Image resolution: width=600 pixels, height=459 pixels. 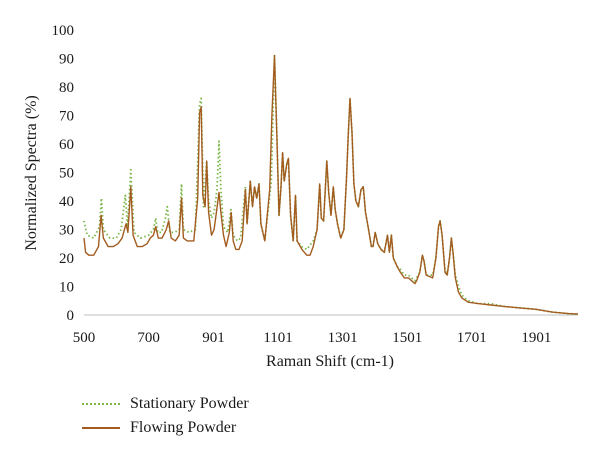 What do you see at coordinates (101, 404) in the screenshot?
I see `legend-swatch-stationary` at bounding box center [101, 404].